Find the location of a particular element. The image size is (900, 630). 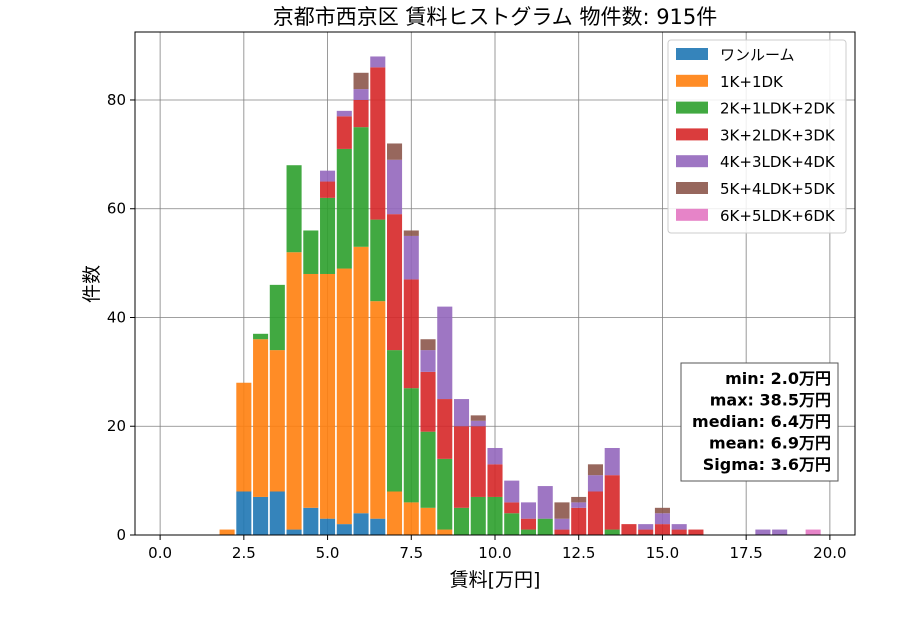

x-tick-label: 0.0 is located at coordinates (160, 553).